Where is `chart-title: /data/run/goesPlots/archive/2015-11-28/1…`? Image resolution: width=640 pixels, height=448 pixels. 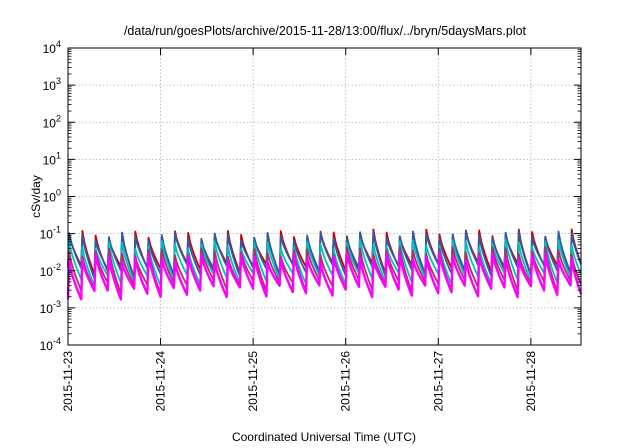
chart-title: /data/run/goesPlots/archive/2015-11-28/1… is located at coordinates (325, 31).